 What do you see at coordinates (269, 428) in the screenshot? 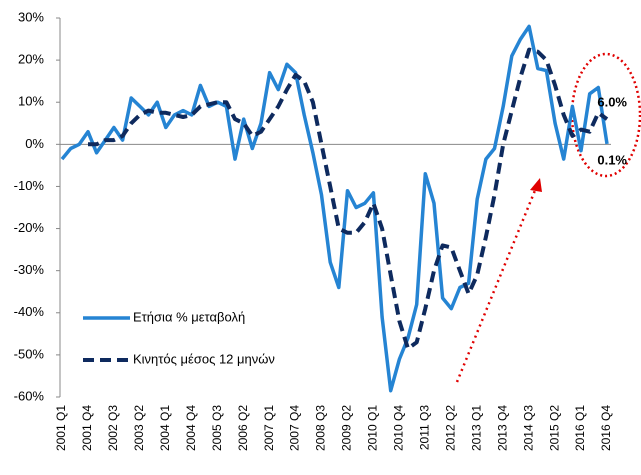
I see `x-tick-label: 2007 Q1` at bounding box center [269, 428].